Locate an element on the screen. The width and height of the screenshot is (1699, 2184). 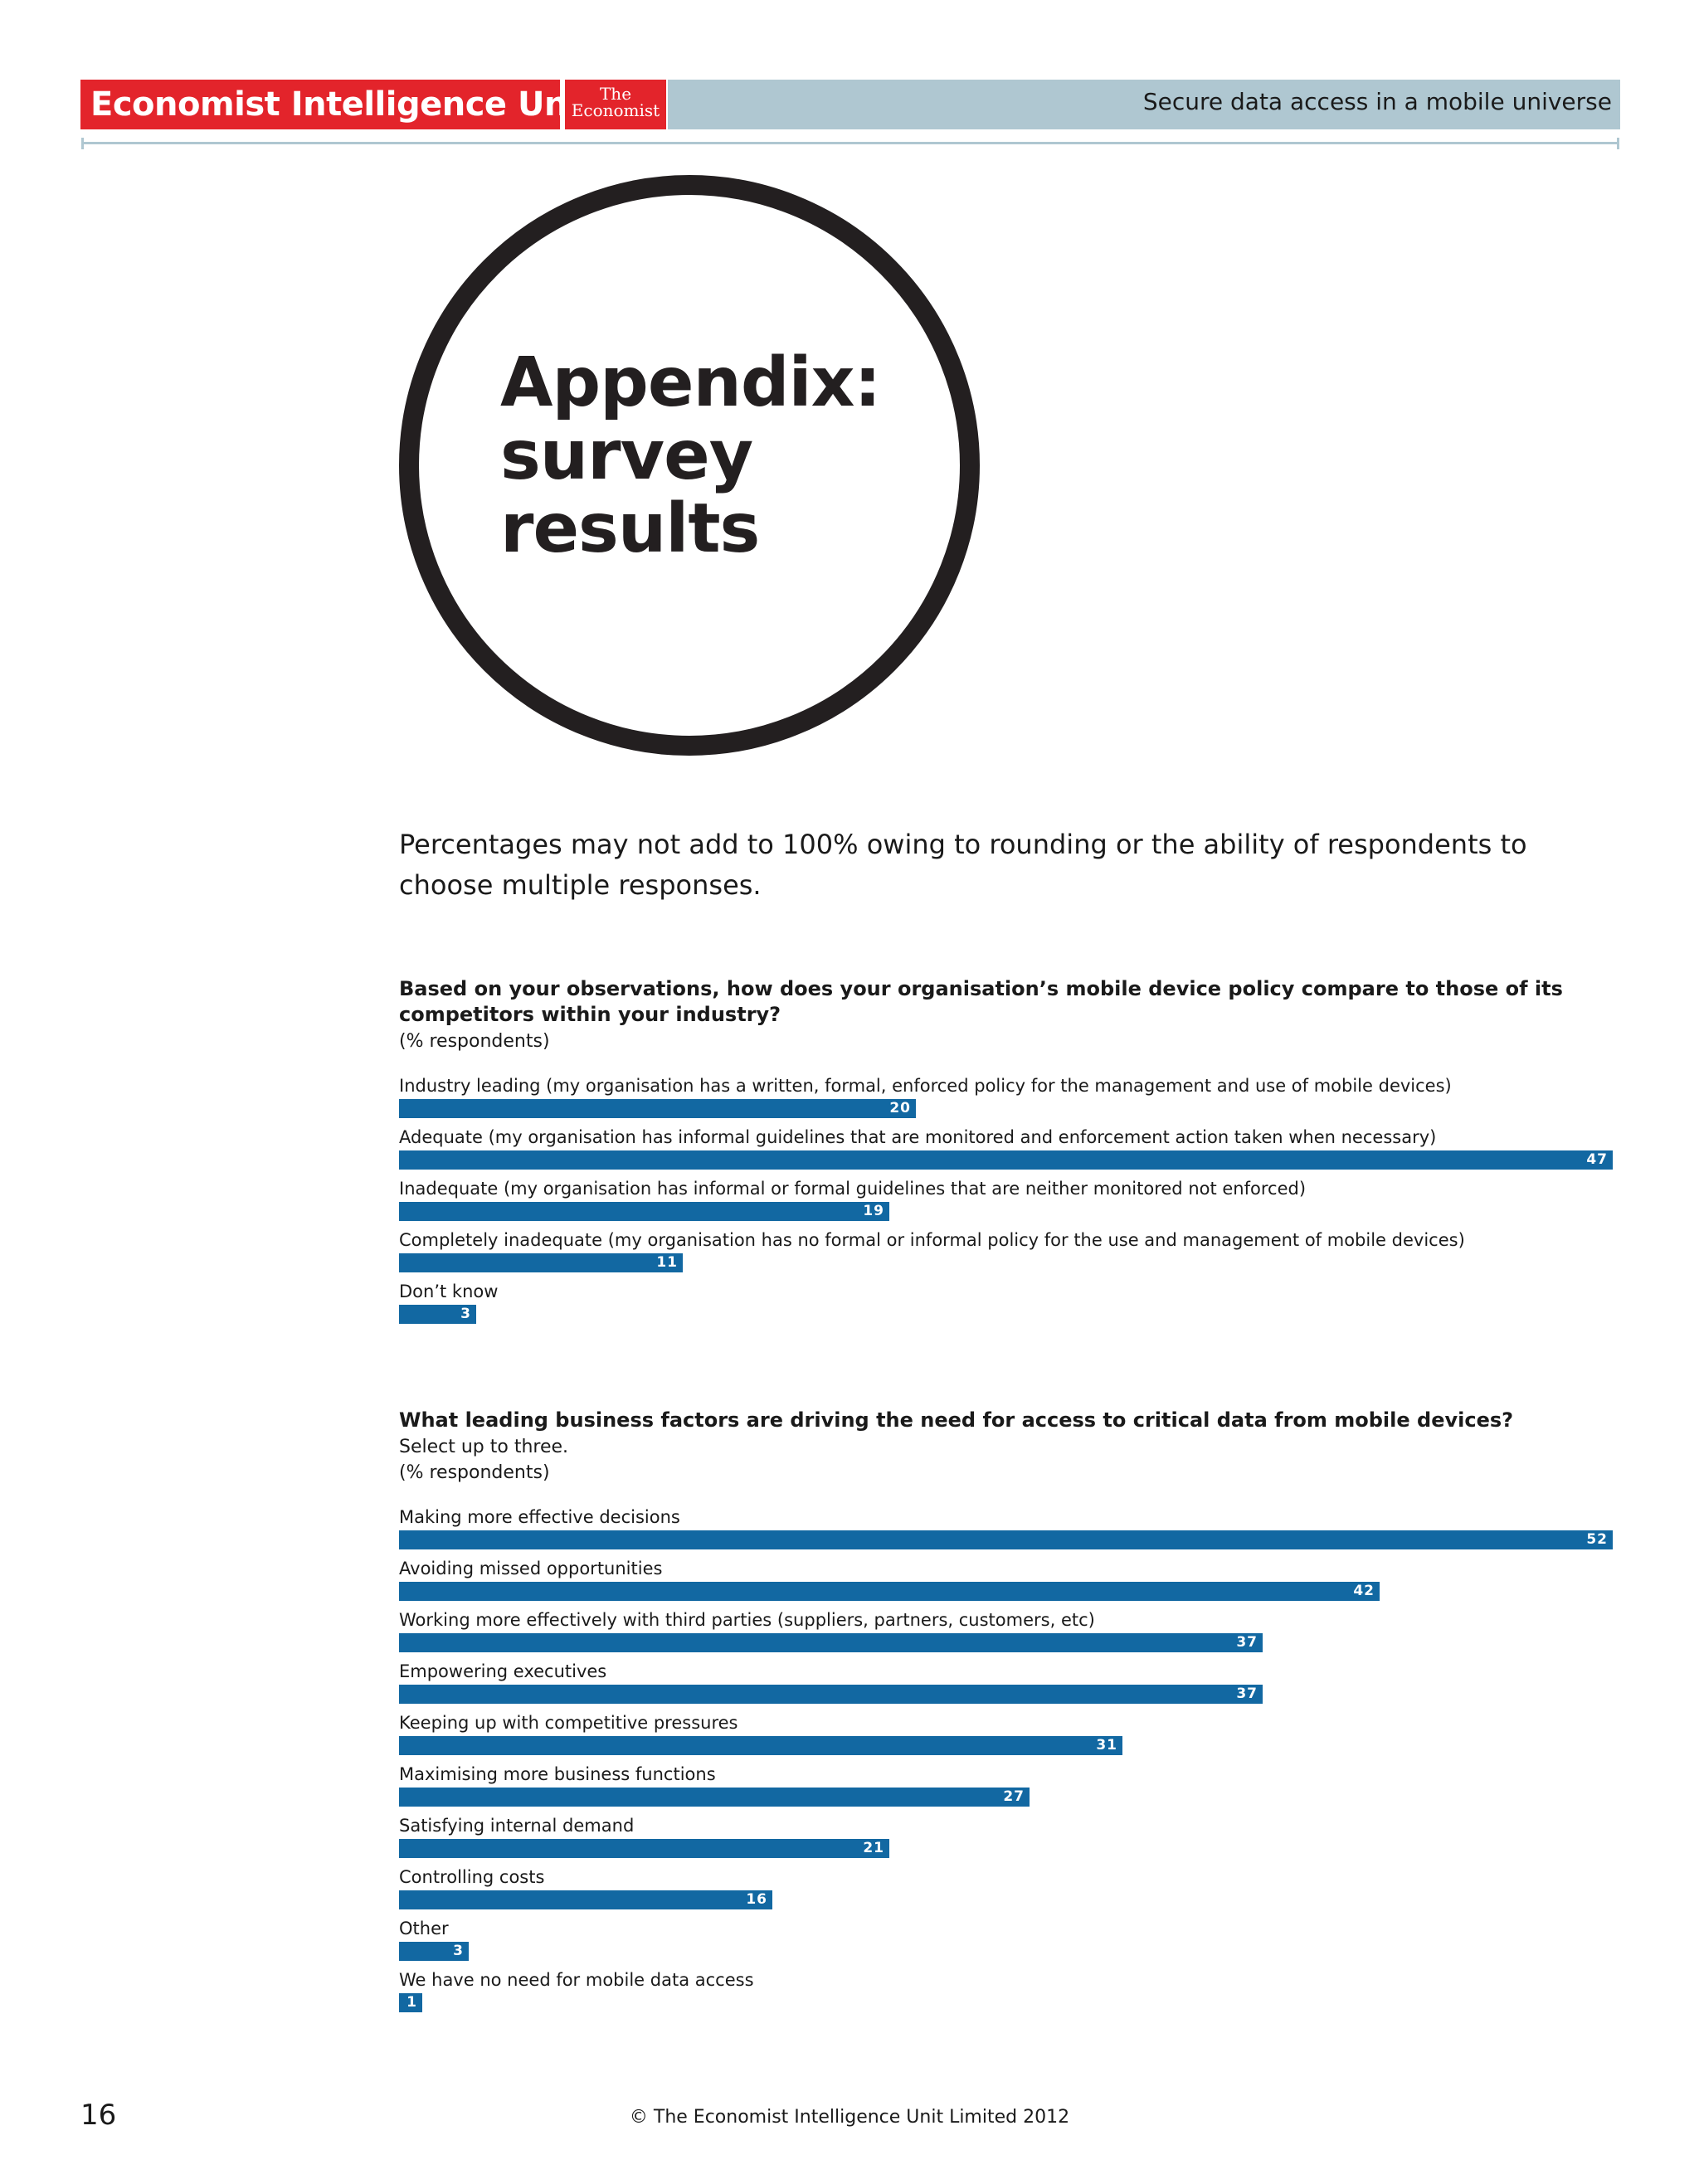
bar: 52 is located at coordinates (1006, 1539).